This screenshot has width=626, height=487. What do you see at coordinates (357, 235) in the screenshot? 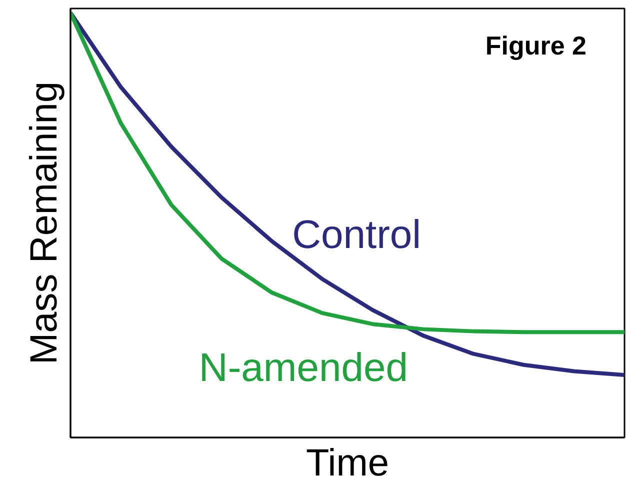
I see `series-label: Control` at bounding box center [357, 235].